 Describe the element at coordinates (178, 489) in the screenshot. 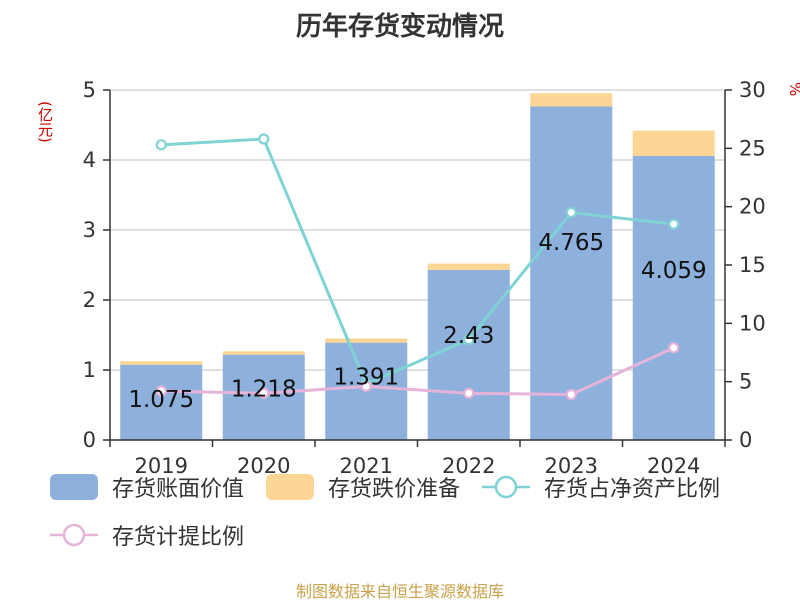

I see `legend-label-book-value: 存货账面价值` at that location.